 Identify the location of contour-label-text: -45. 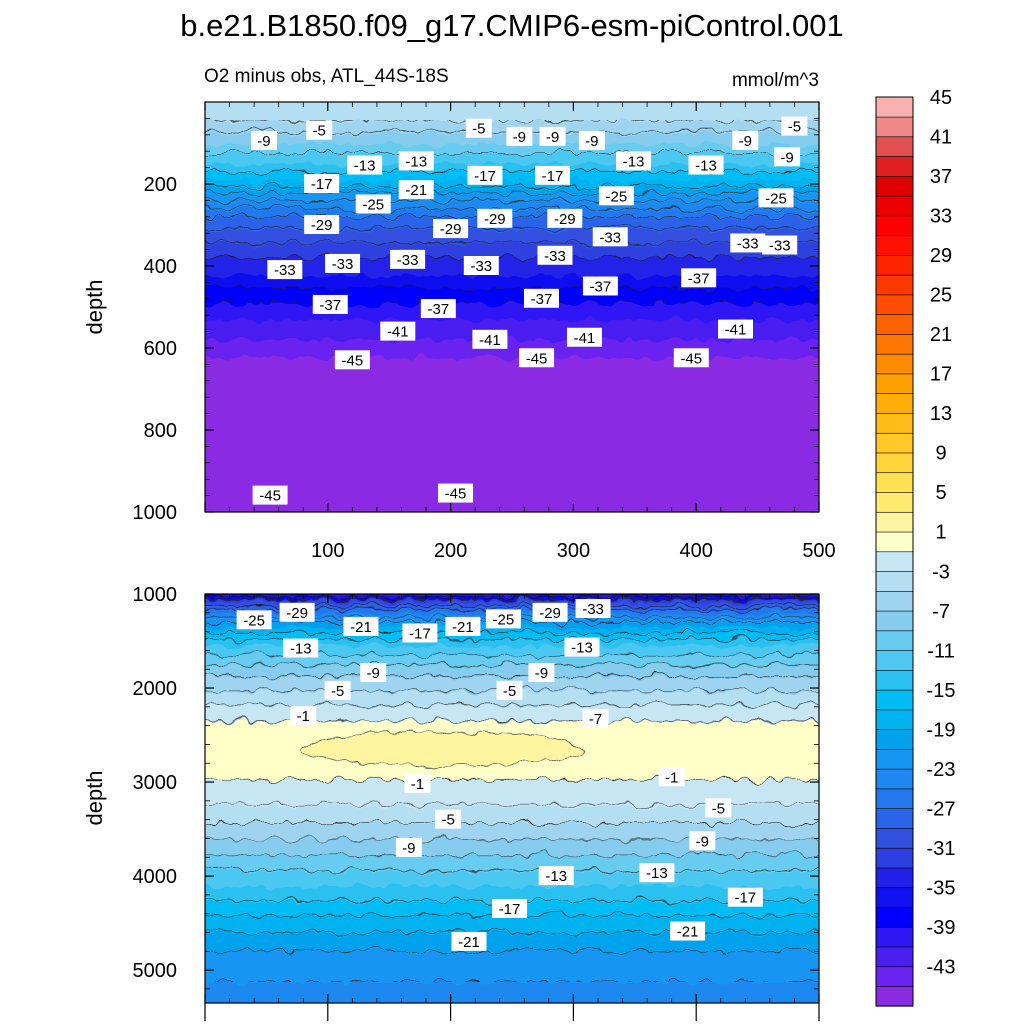
(456, 494).